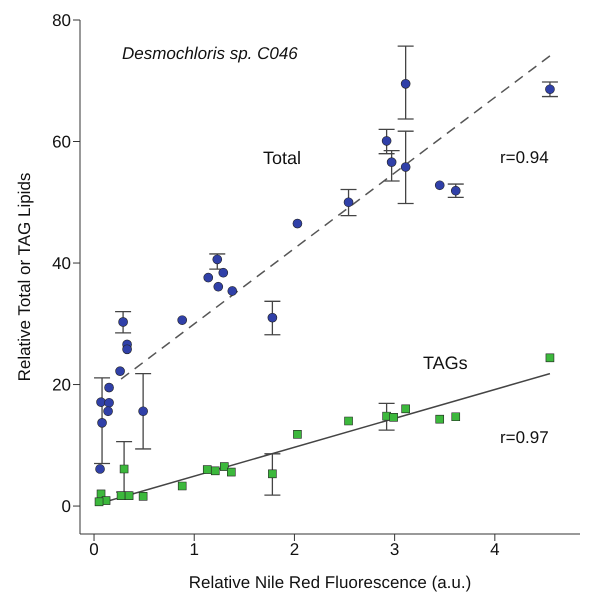  Describe the element at coordinates (194, 550) in the screenshot. I see `x-tick-label: 1` at that location.